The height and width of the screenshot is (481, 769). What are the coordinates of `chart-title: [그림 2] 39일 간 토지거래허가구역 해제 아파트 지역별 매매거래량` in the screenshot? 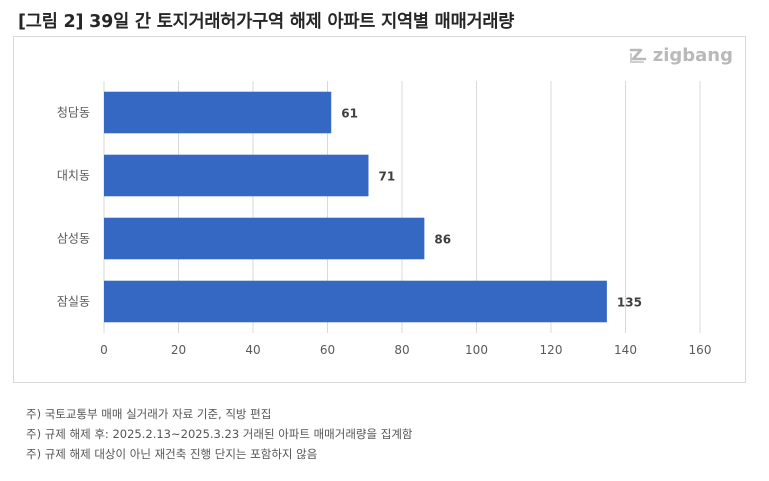 It's located at (266, 22).